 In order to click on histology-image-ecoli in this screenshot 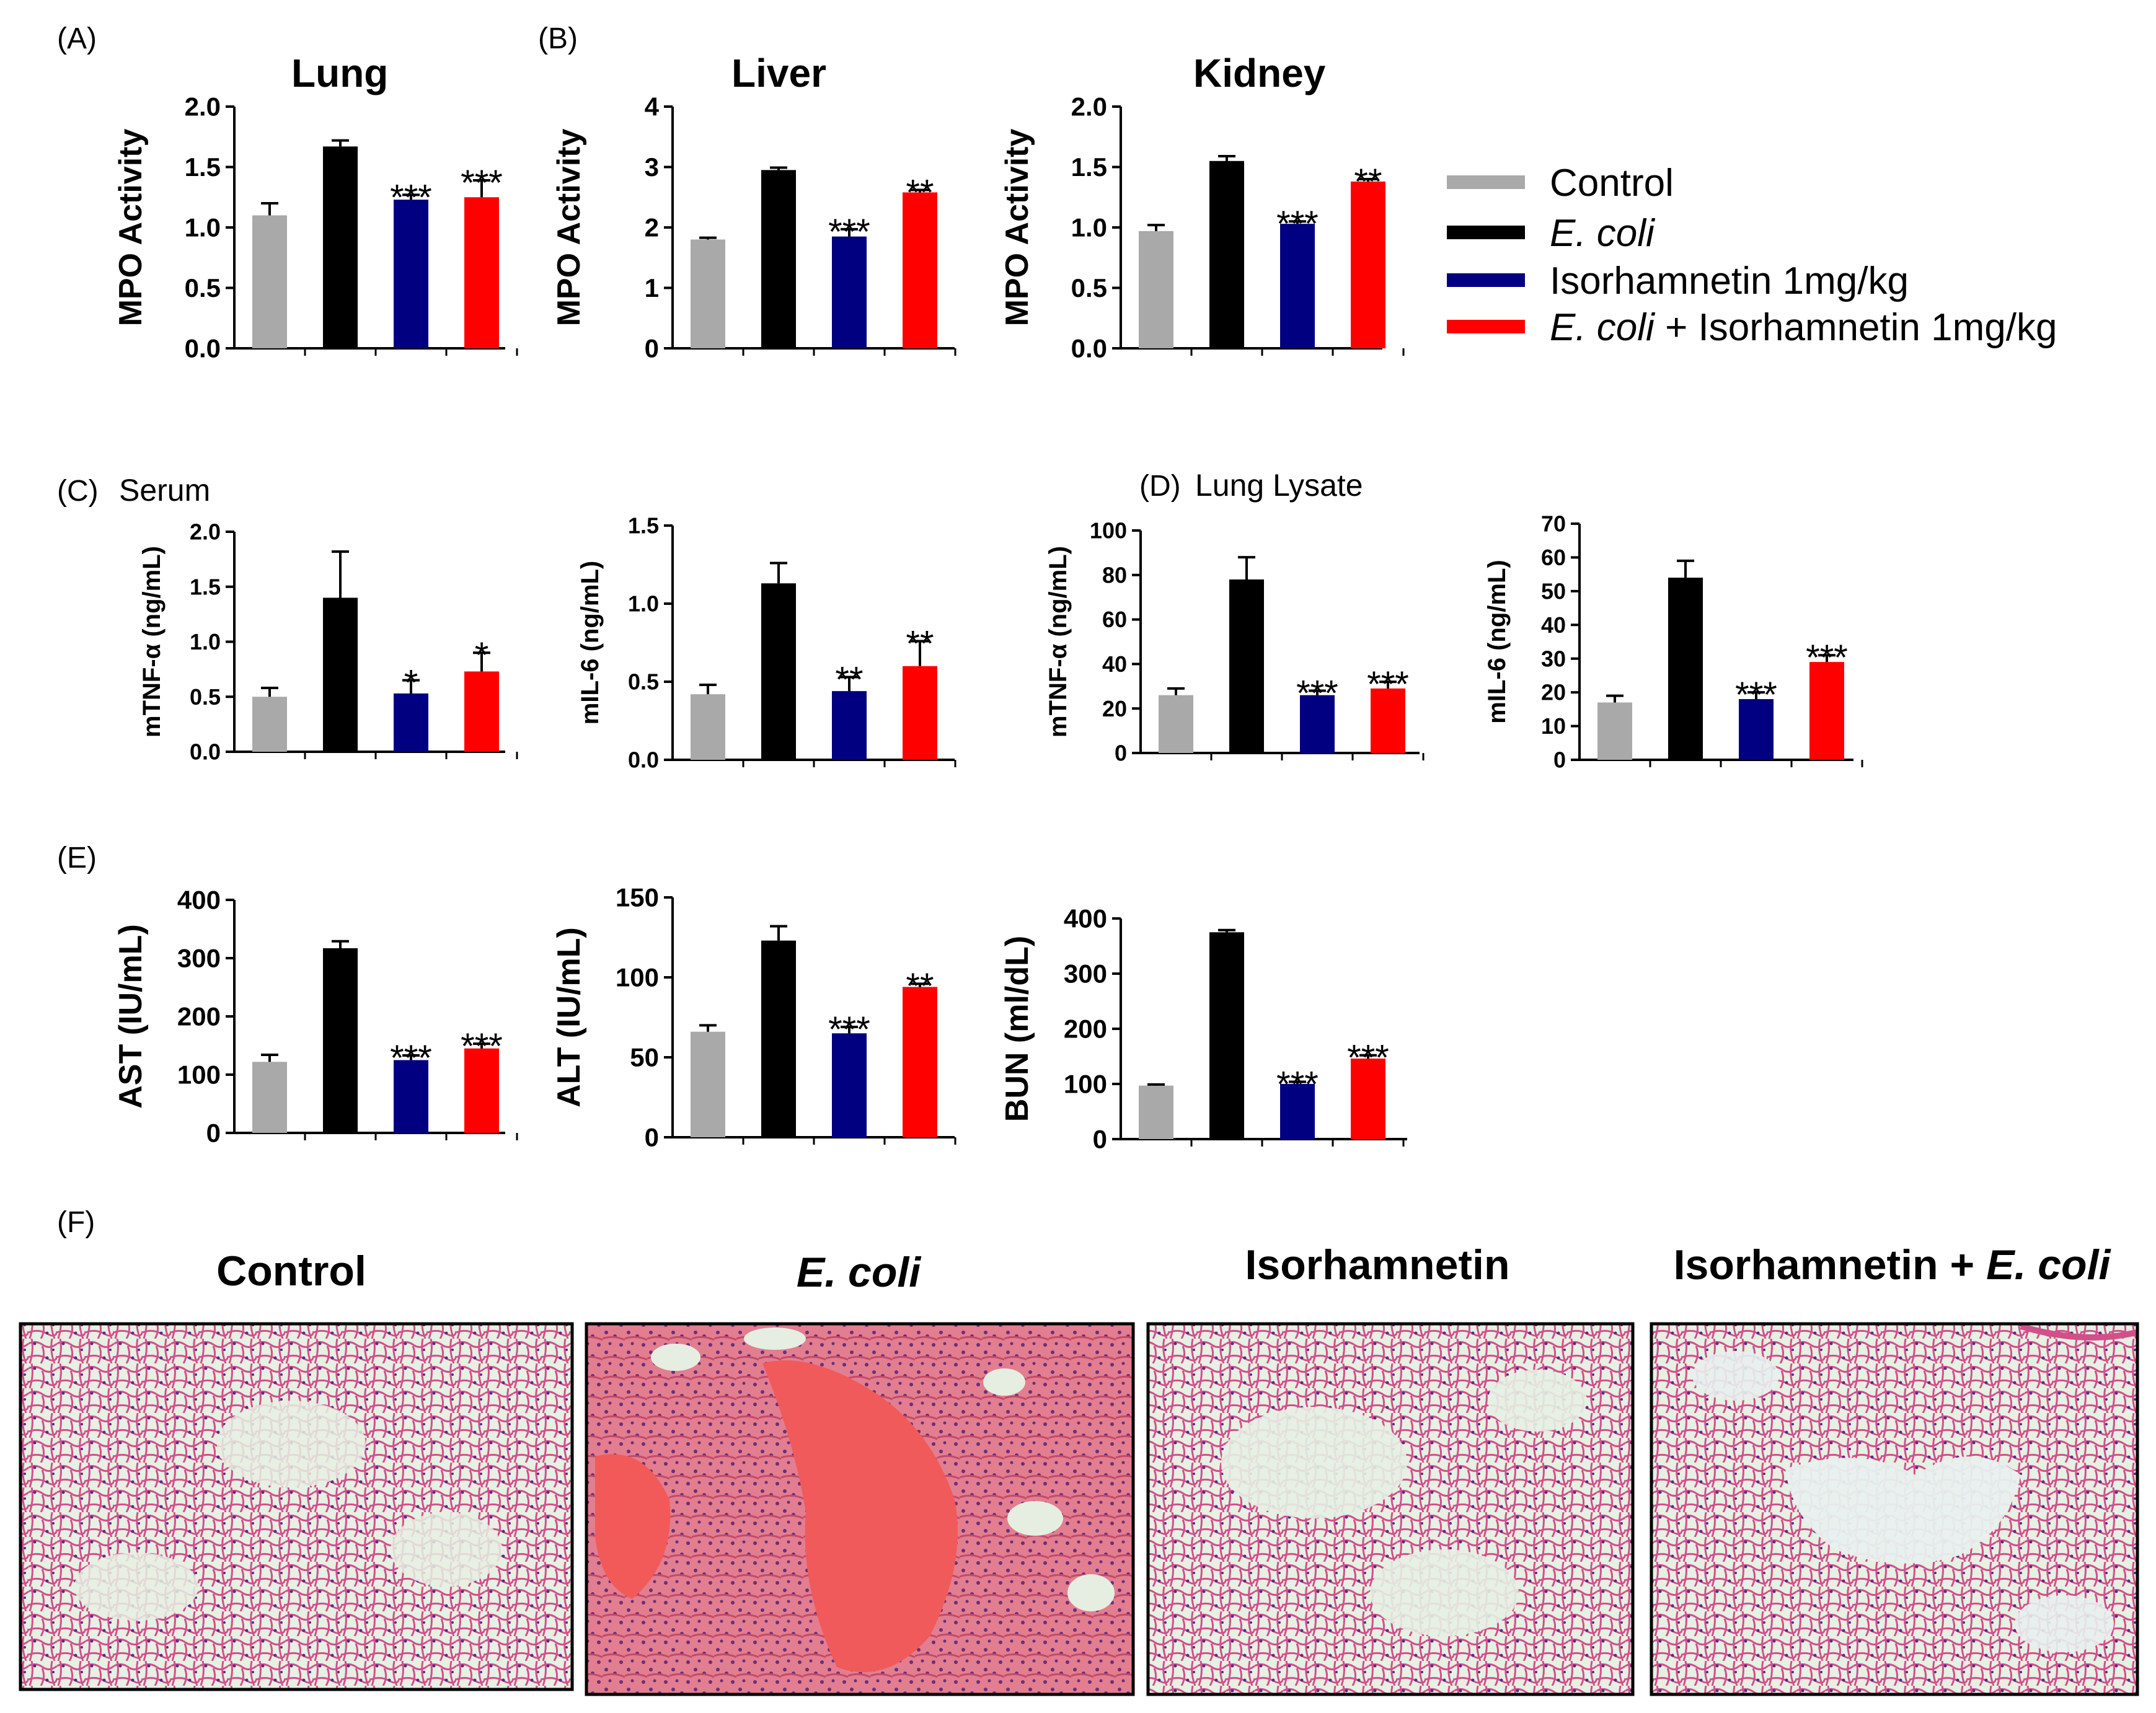, I will do `click(860, 1509)`.